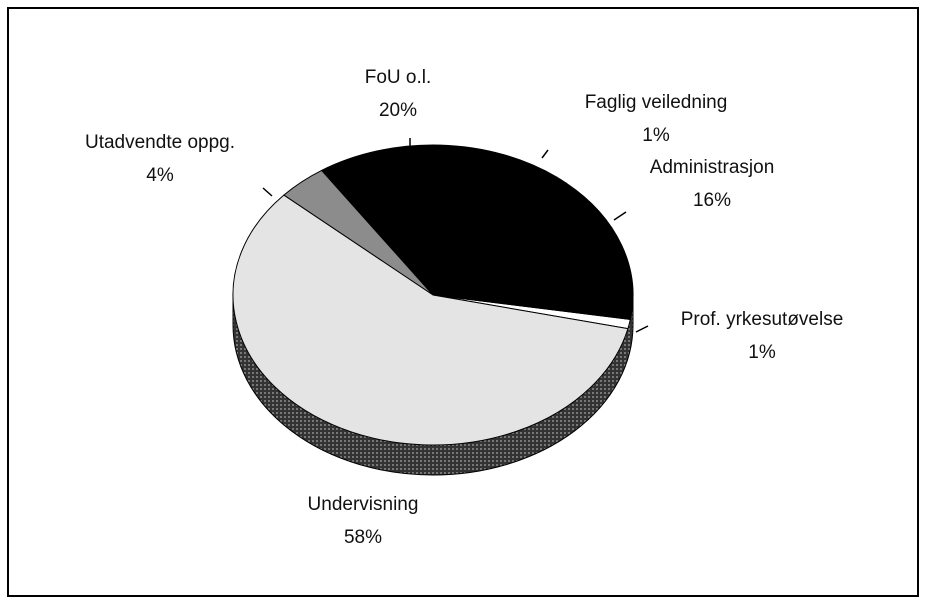 This screenshot has width=928, height=608. Describe the element at coordinates (363, 504) in the screenshot. I see `slice-label: Undervisning` at that location.